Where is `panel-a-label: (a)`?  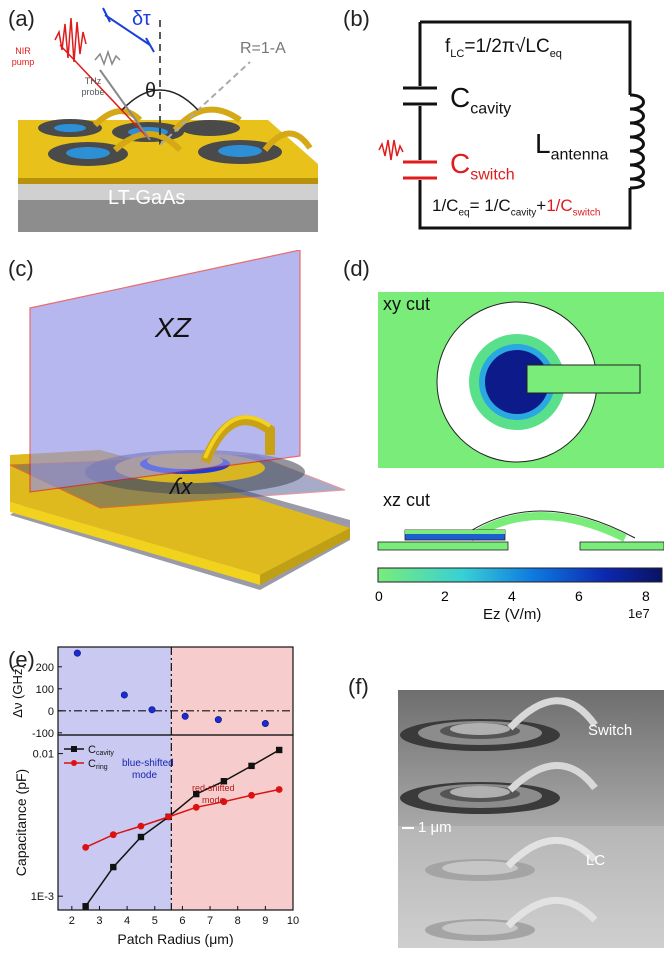
panel-a-label: (a) is located at coordinates (21, 18).